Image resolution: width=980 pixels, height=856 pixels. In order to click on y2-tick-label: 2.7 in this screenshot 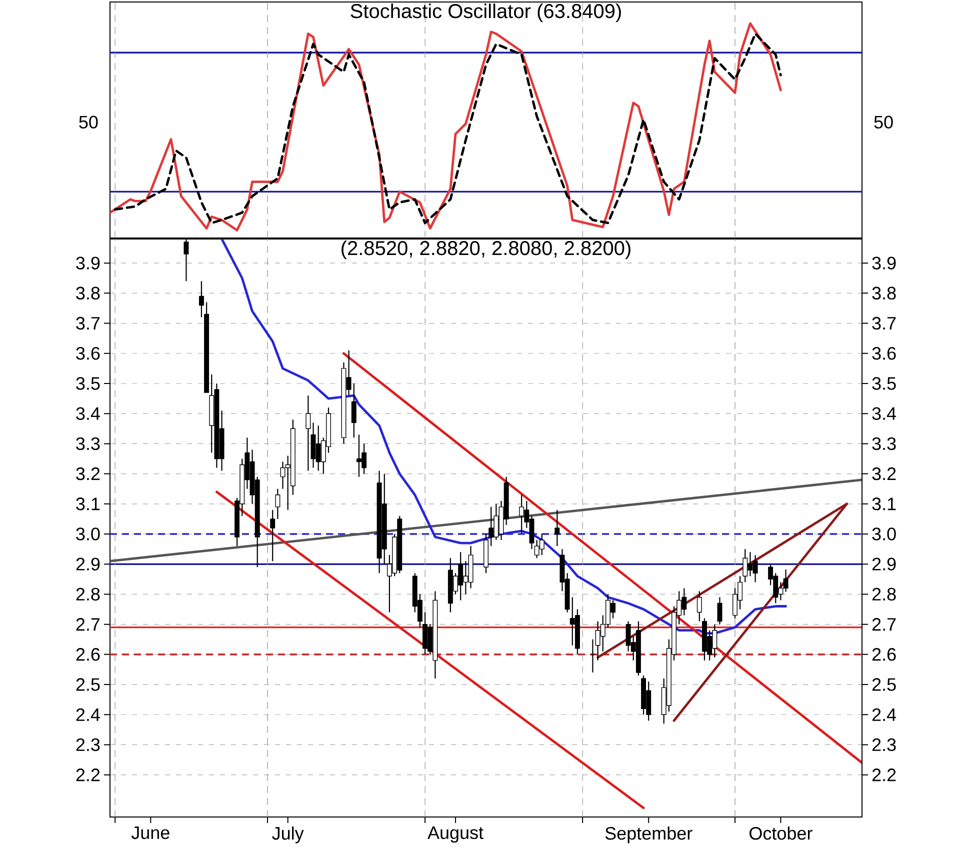, I will do `click(88, 624)`.